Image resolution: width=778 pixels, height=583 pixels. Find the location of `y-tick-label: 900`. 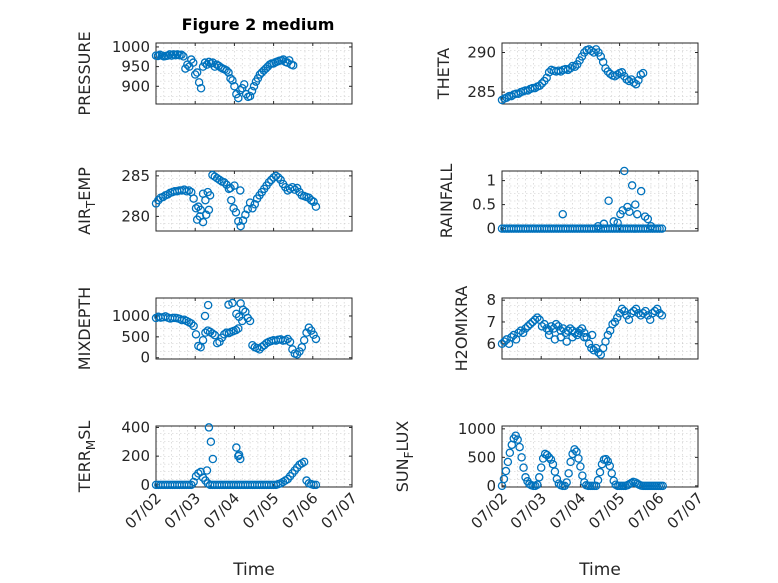

y-tick-label: 900 is located at coordinates (135, 86).